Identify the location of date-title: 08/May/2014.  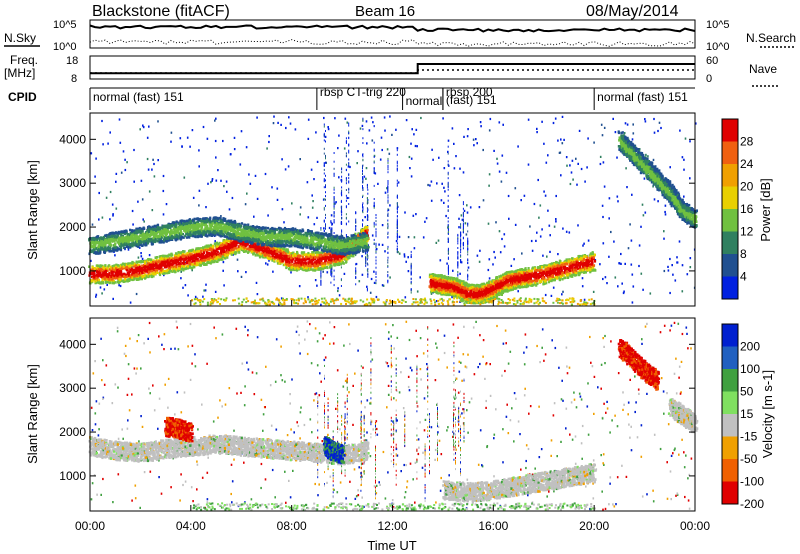
(632, 11).